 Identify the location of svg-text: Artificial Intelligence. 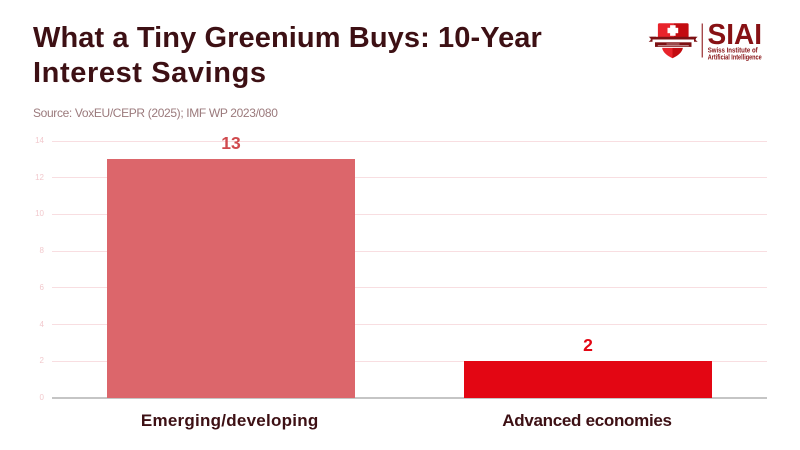
(735, 57).